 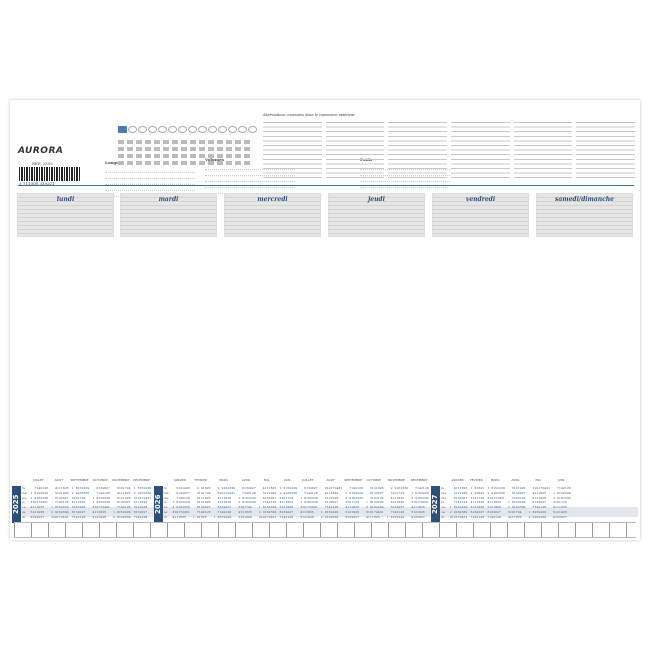 What do you see at coordinates (168, 215) in the screenshot?
I see `day-box-mardi: mardi` at bounding box center [168, 215].